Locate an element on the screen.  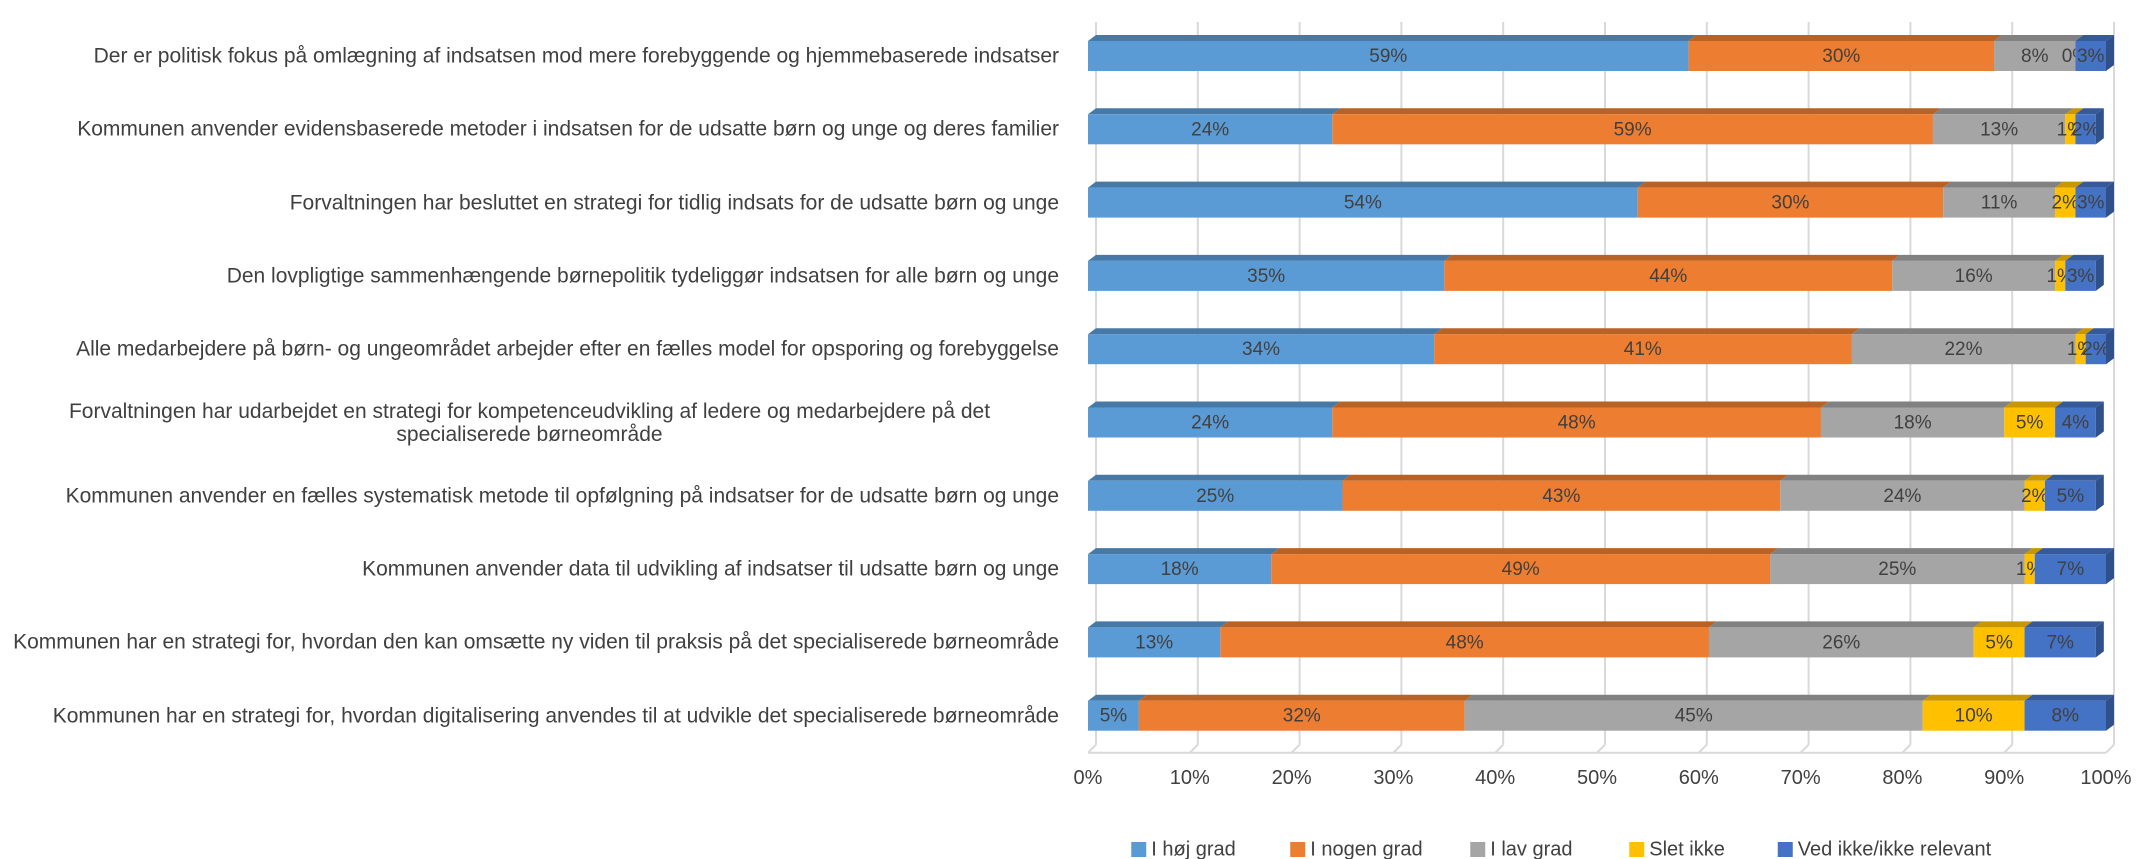
x-tick-label: 10% is located at coordinates (1190, 778).